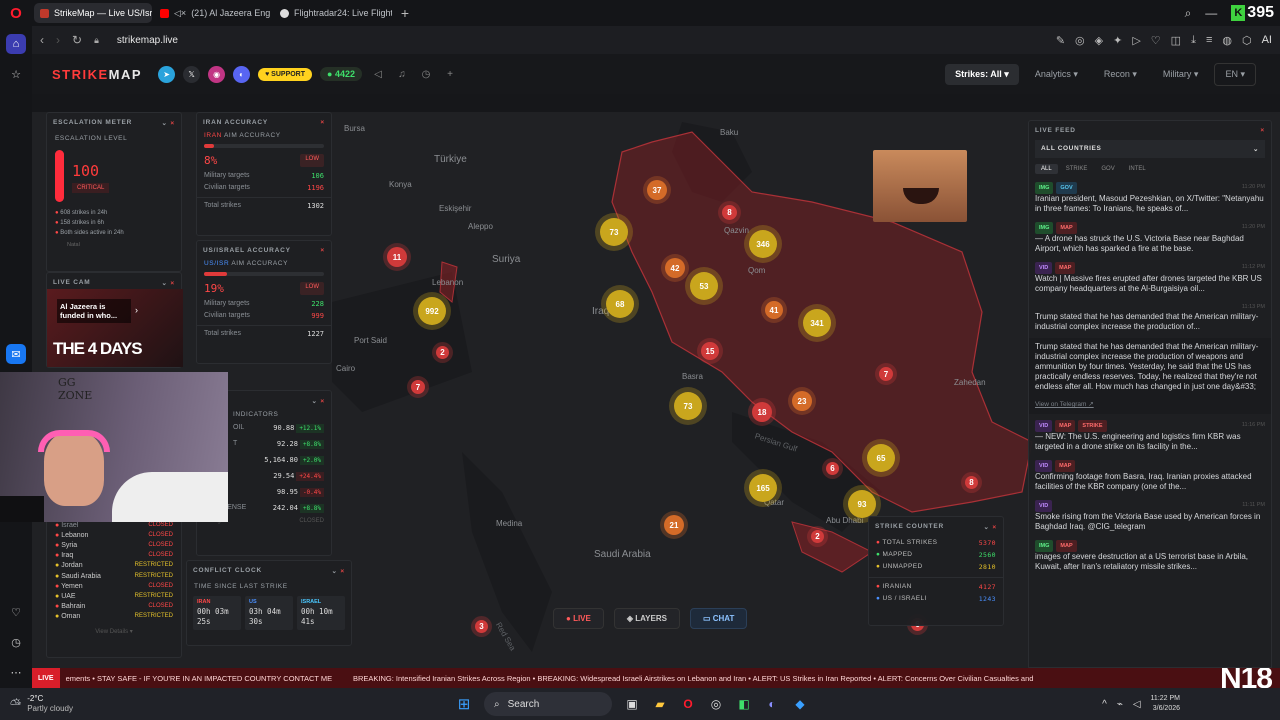 The image size is (1280, 720). What do you see at coordinates (832, 468) in the screenshot?
I see `strike-cluster: 6` at bounding box center [832, 468].